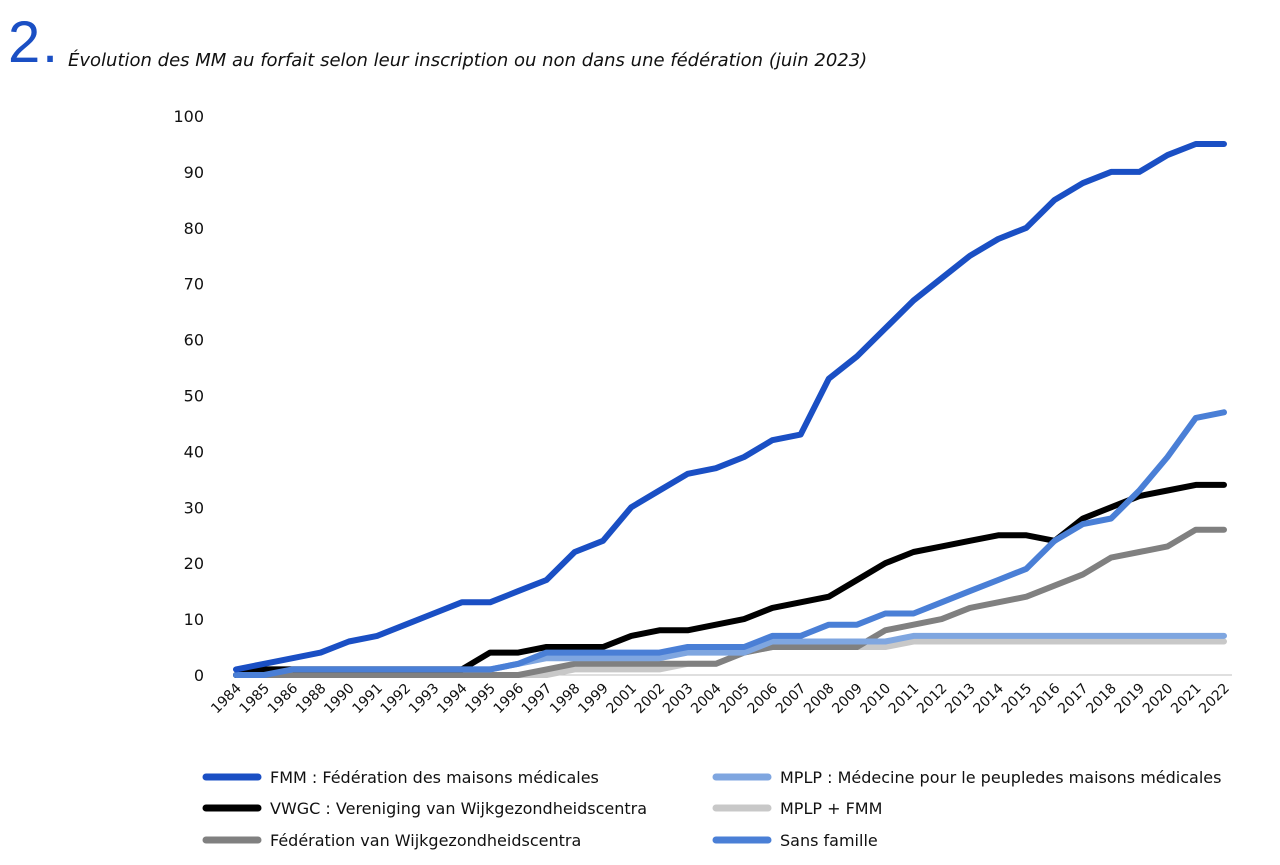 This screenshot has height=865, width=1280. What do you see at coordinates (565, 699) in the screenshot?
I see `x-tick-label: 1998` at bounding box center [565, 699].